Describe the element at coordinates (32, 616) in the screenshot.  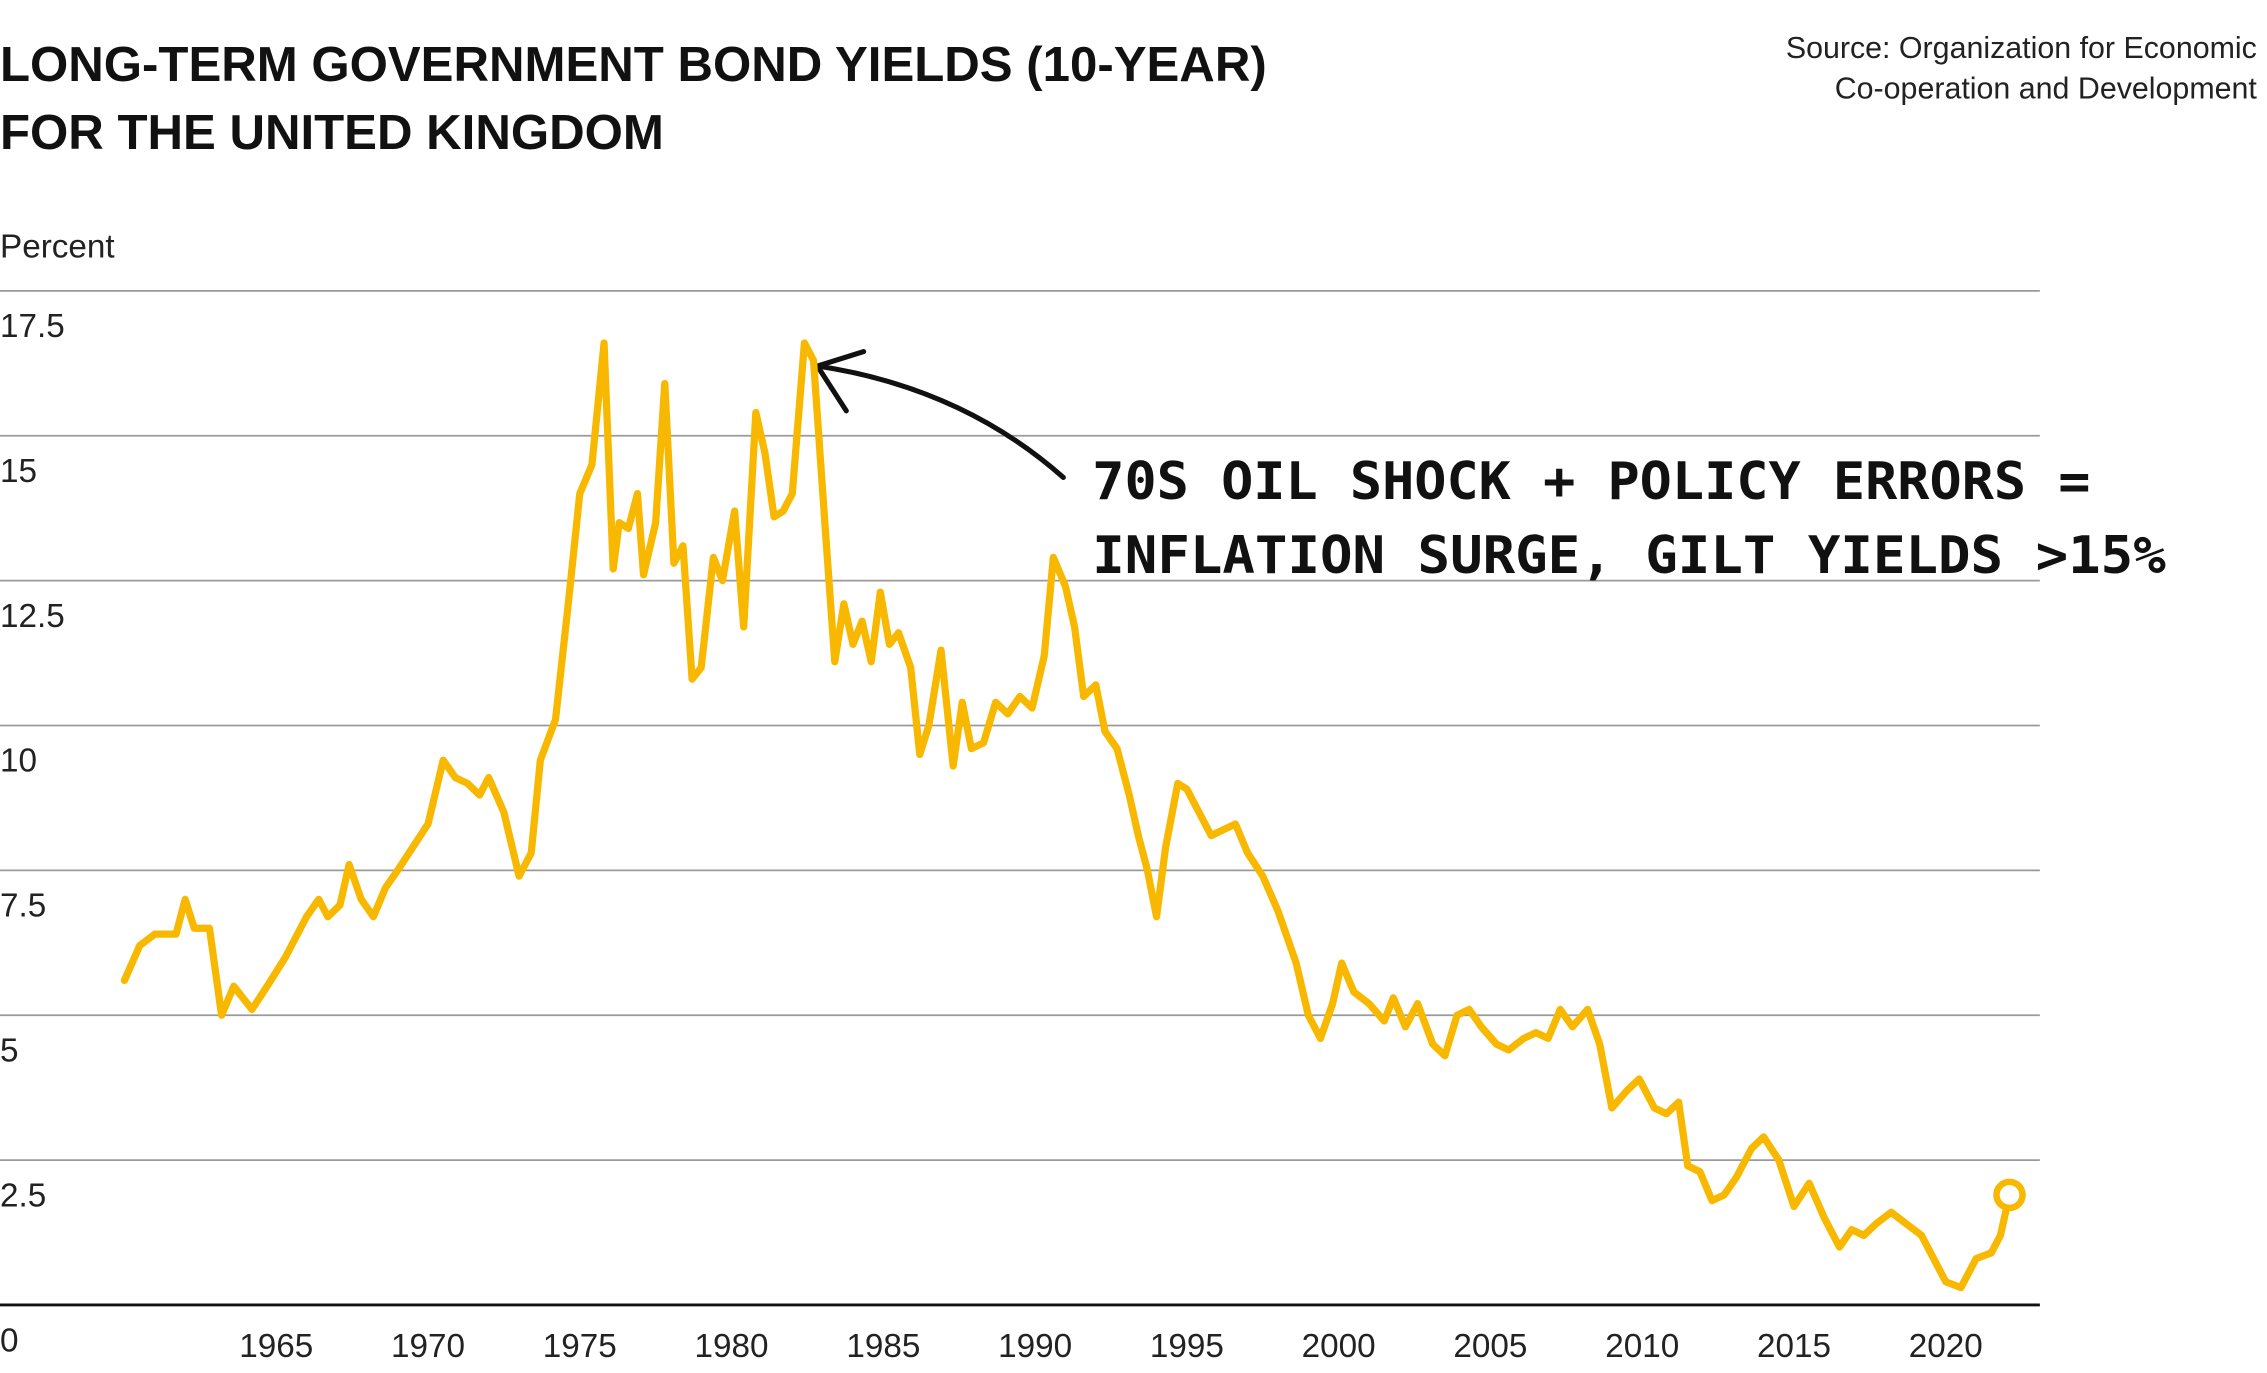
I see `y-tick-label: 12.5` at that location.